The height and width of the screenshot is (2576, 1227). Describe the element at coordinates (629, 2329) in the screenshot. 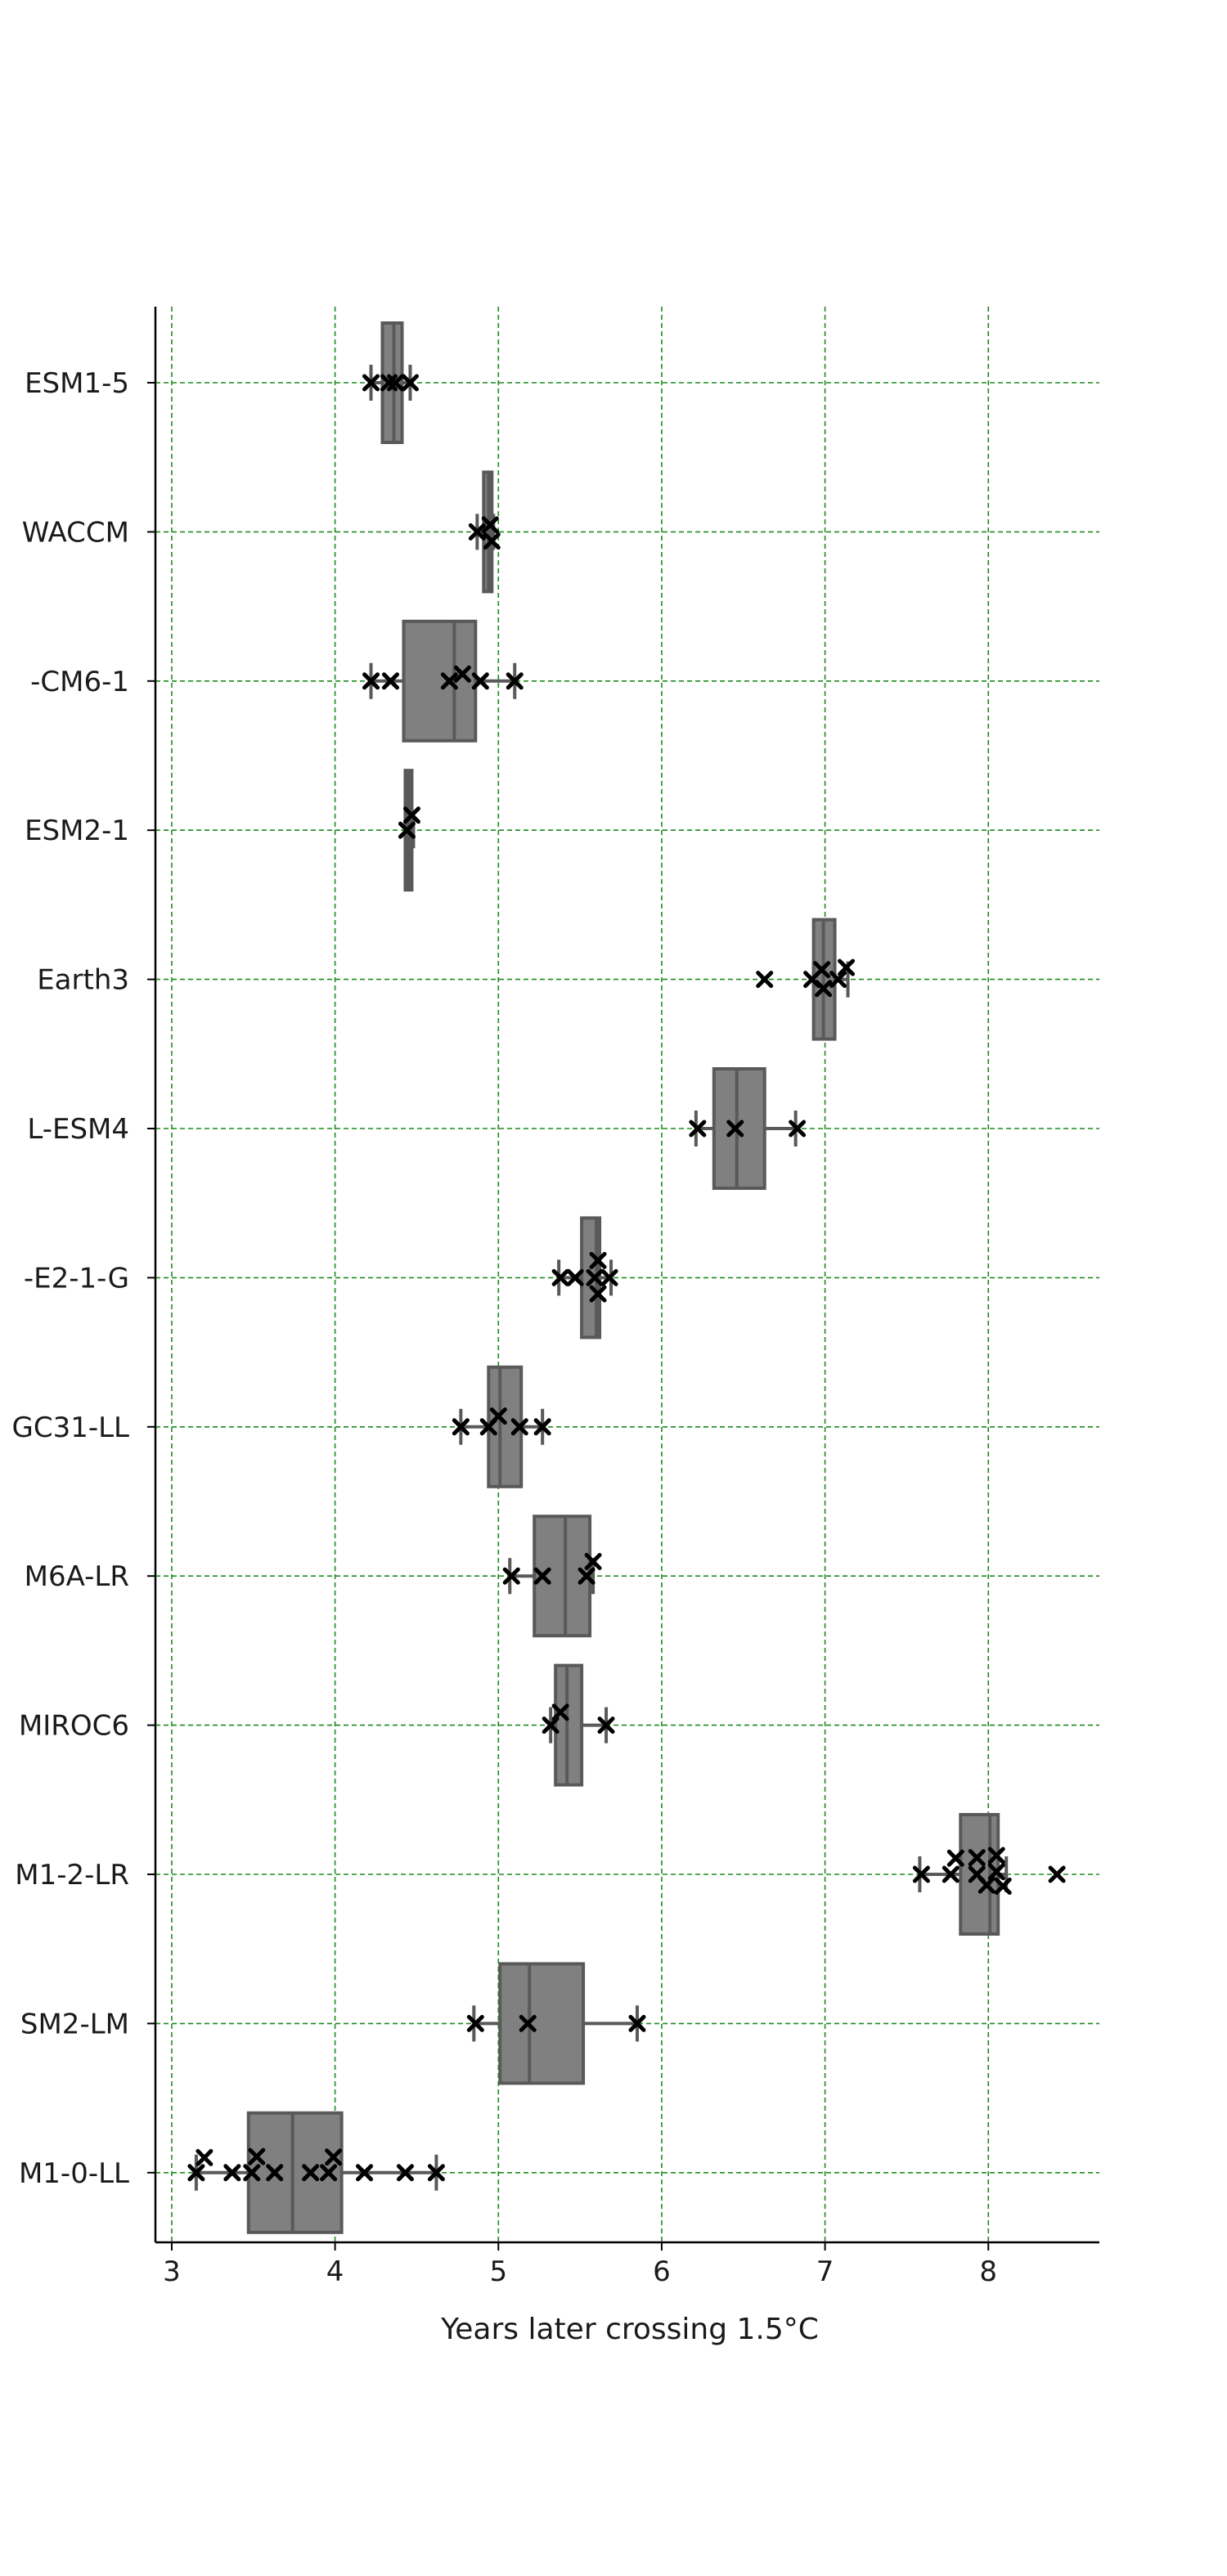

I see `x-axis-title: Years later crossing 1.5°C` at that location.